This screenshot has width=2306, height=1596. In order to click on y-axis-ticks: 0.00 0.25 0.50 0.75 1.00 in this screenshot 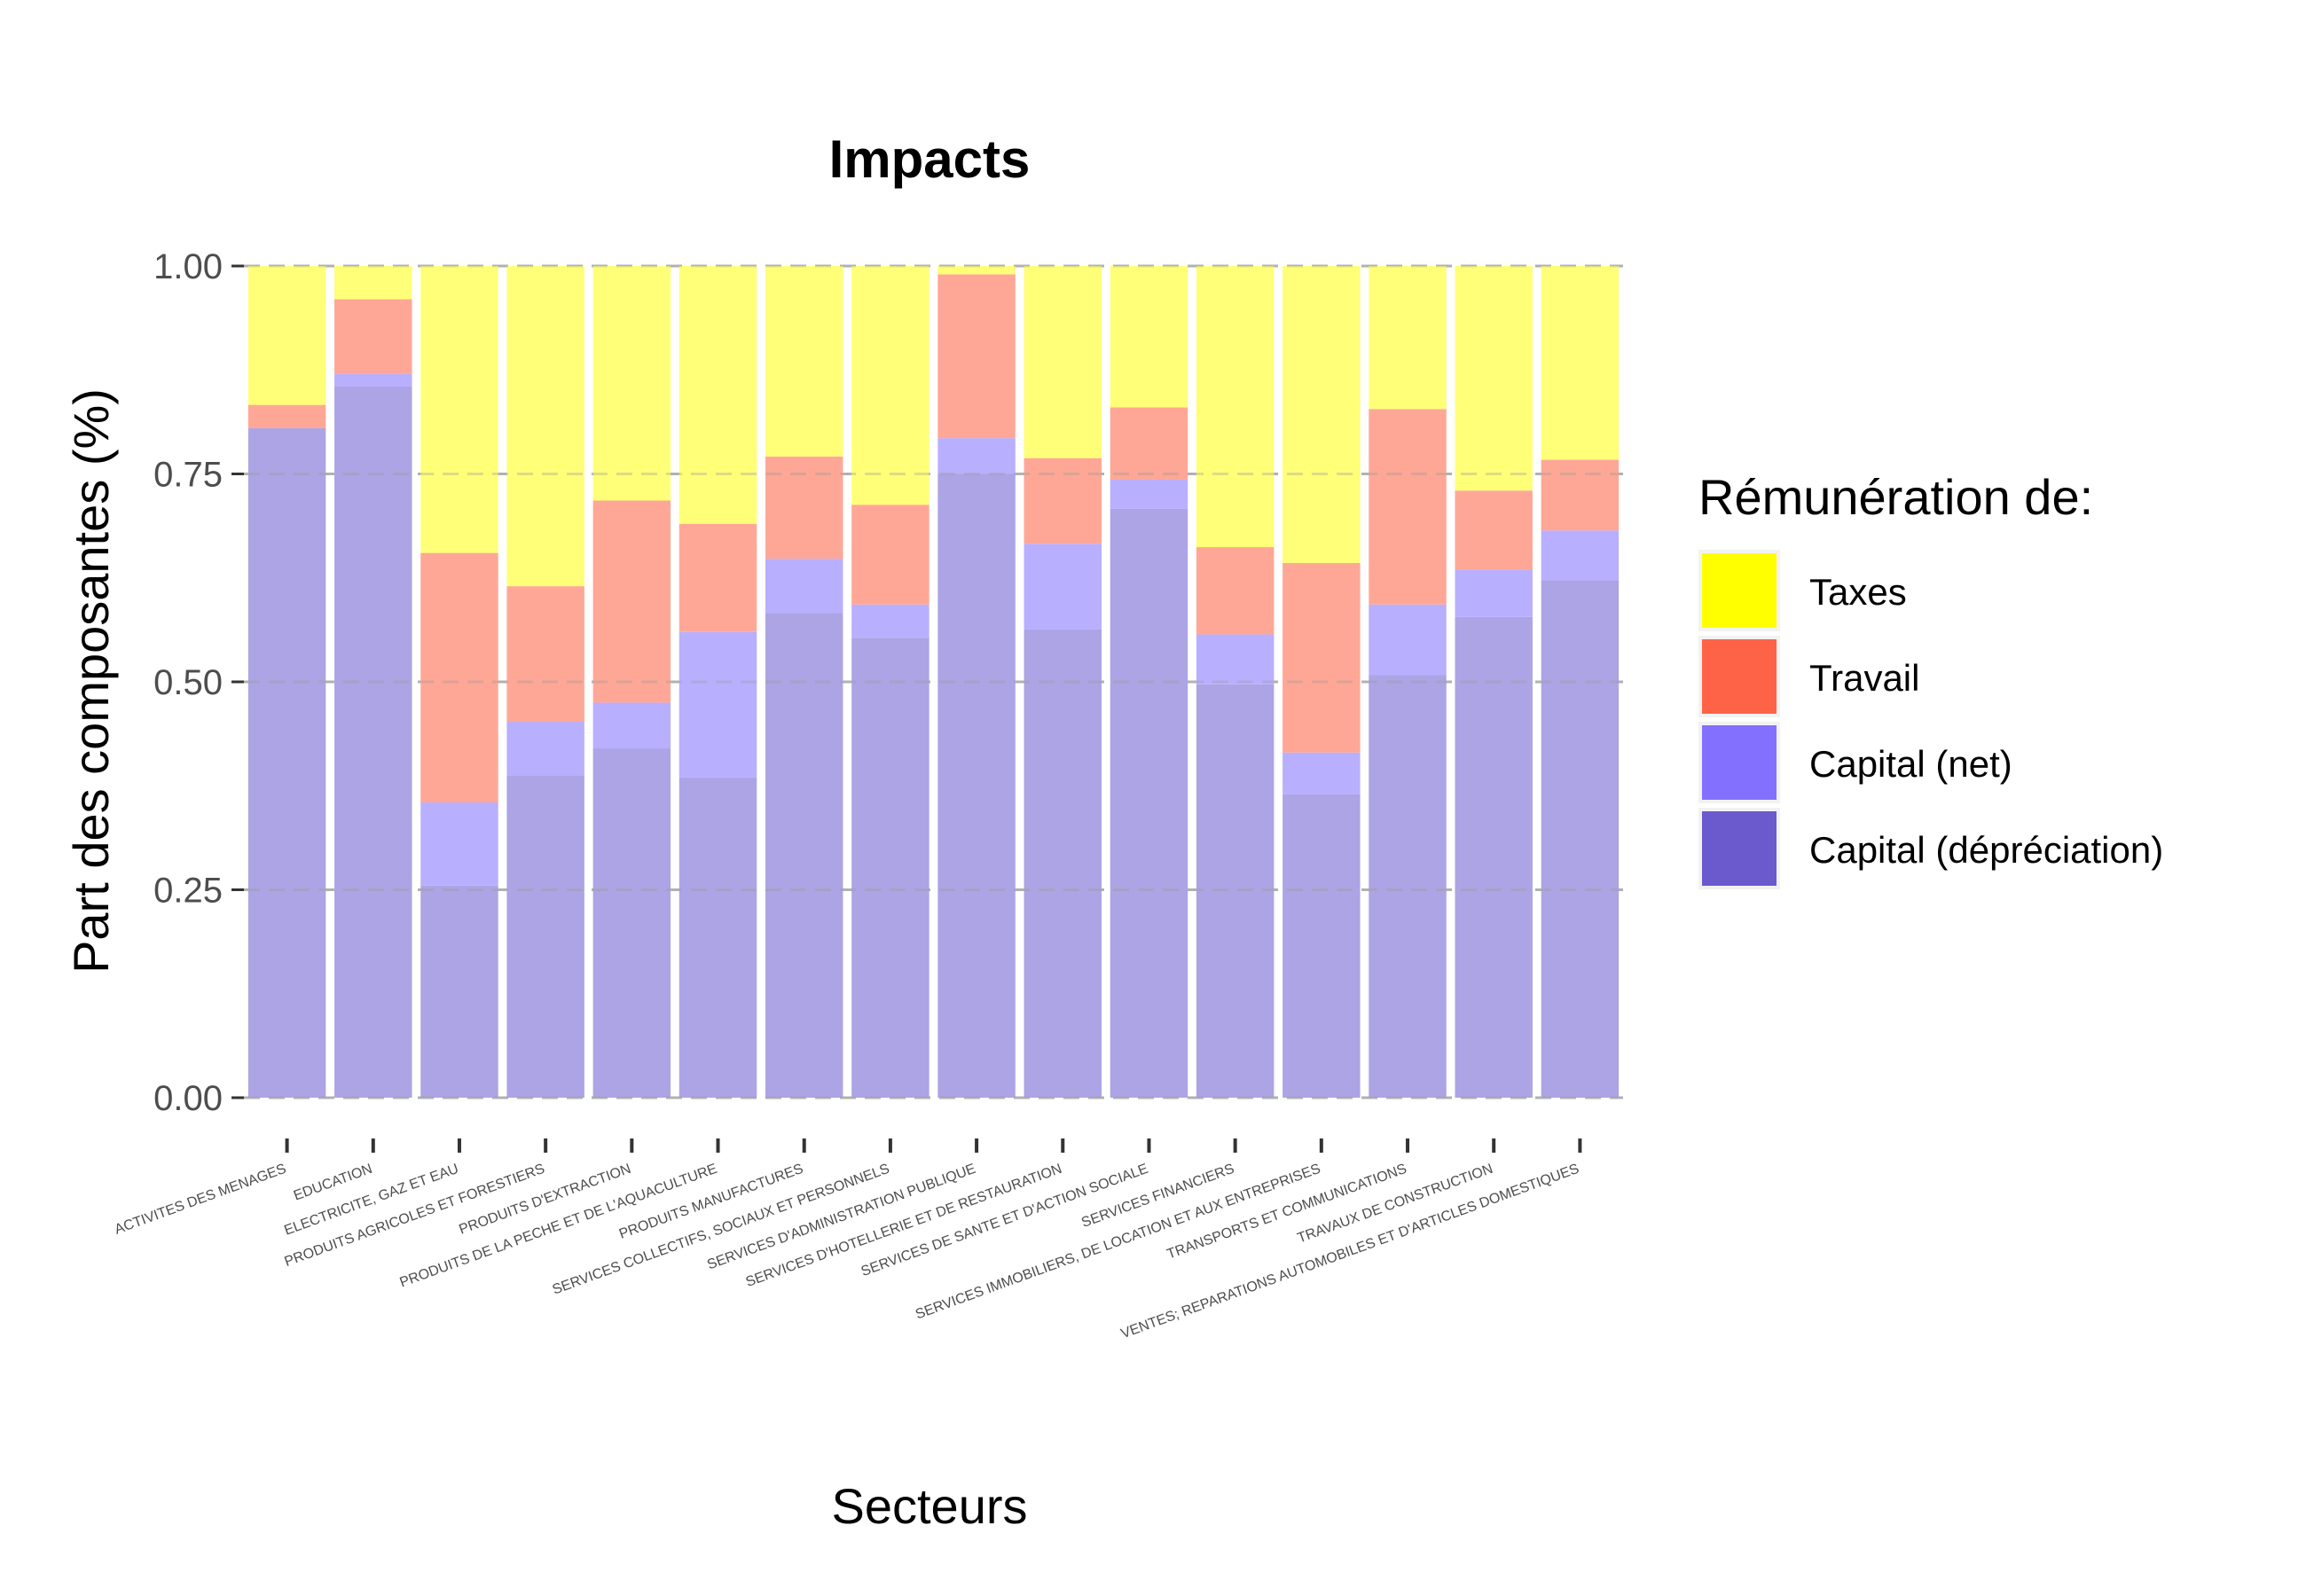, I will do `click(198, 683)`.